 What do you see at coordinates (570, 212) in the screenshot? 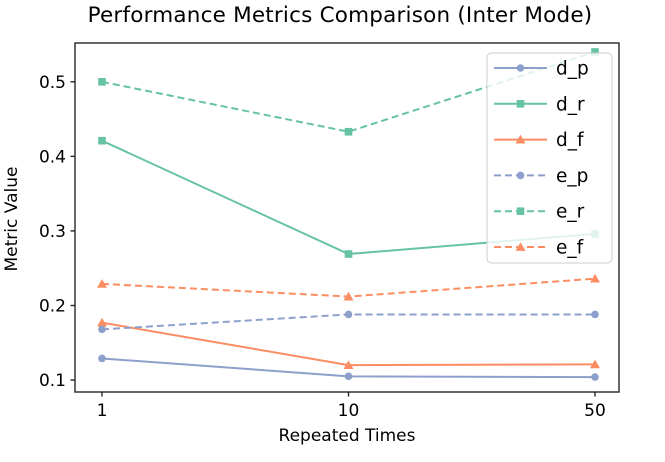
I see `legend-label: e_r` at bounding box center [570, 212].